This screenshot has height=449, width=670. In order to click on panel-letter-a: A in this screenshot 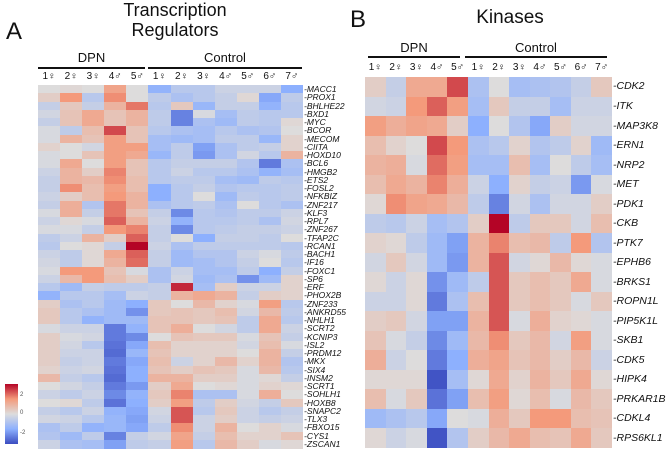, I will do `click(14, 31)`.